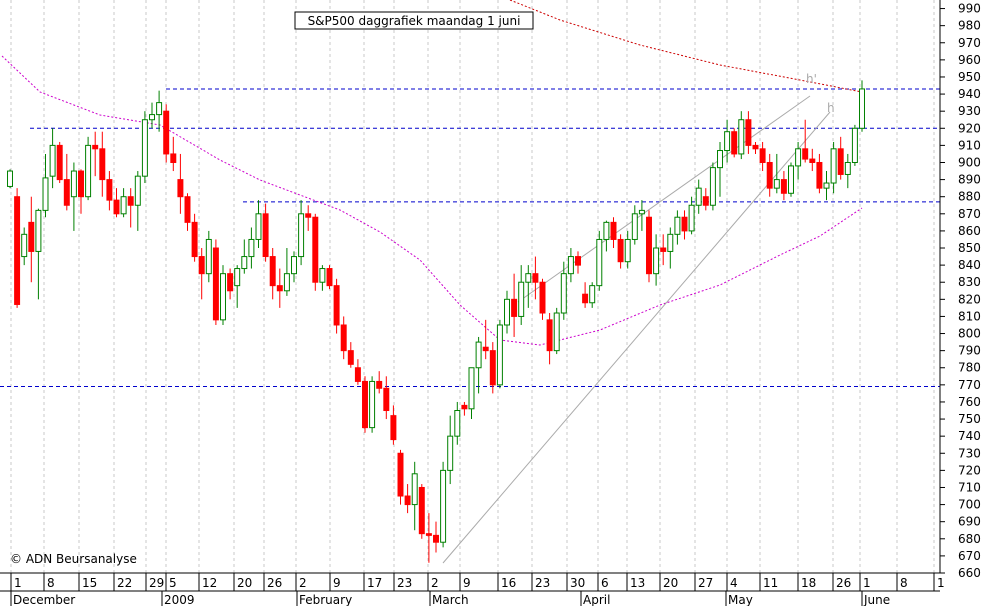 The image size is (982, 610). I want to click on y-tick-label: 660, so click(969, 573).